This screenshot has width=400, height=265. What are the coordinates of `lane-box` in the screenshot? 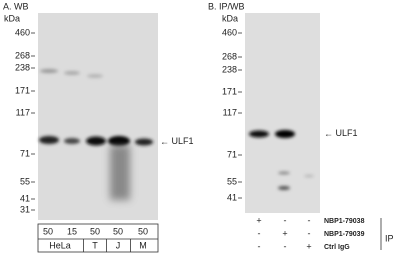 It's located at (98, 238).